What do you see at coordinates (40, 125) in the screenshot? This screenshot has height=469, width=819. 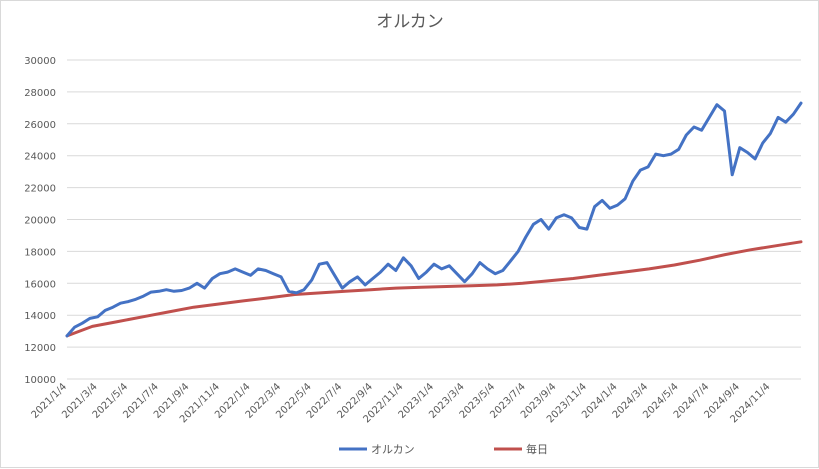 I see `y-tick-label: 26000` at bounding box center [40, 125].